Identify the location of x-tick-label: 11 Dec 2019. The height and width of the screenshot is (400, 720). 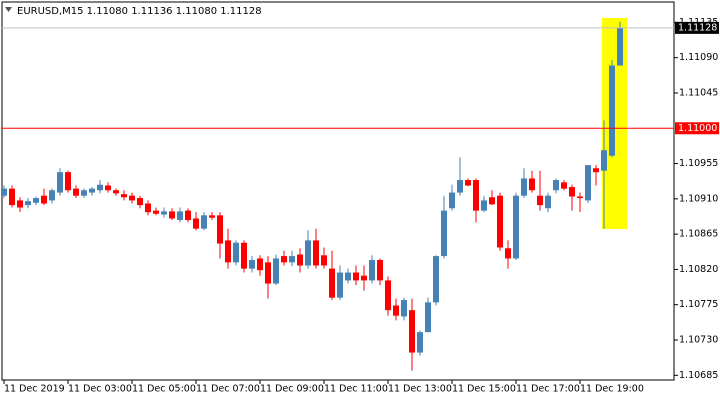
(34, 389).